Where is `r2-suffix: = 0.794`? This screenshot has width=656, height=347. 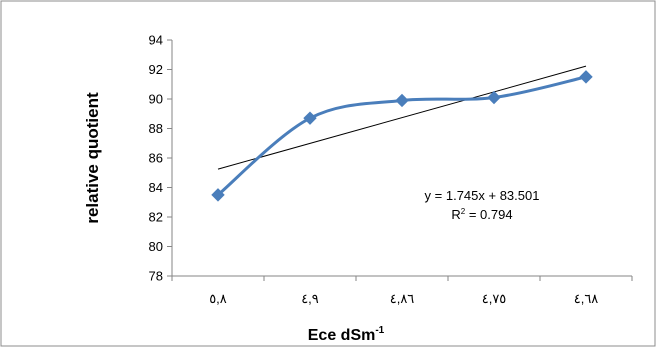
r2-suffix: = 0.794 is located at coordinates (488, 214).